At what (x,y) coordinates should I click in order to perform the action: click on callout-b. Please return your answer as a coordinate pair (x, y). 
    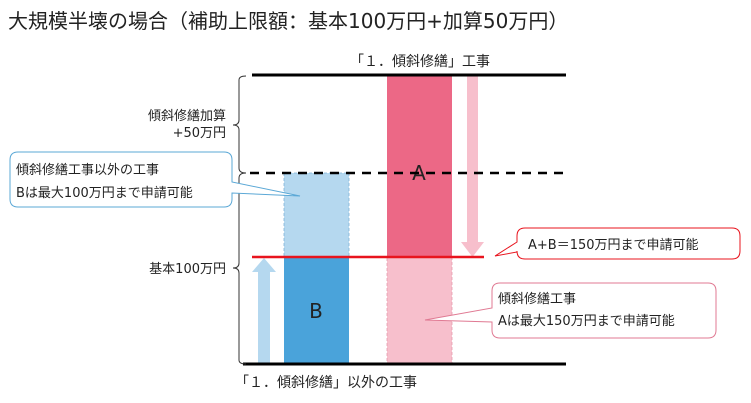
    Looking at the image, I should click on (155, 179).